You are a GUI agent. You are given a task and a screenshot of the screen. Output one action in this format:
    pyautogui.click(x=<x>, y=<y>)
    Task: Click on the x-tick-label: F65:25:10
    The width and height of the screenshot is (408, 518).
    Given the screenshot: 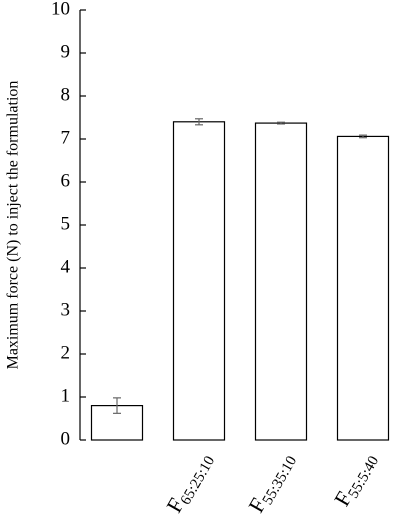 What is the action you would take?
    pyautogui.click(x=189, y=483)
    